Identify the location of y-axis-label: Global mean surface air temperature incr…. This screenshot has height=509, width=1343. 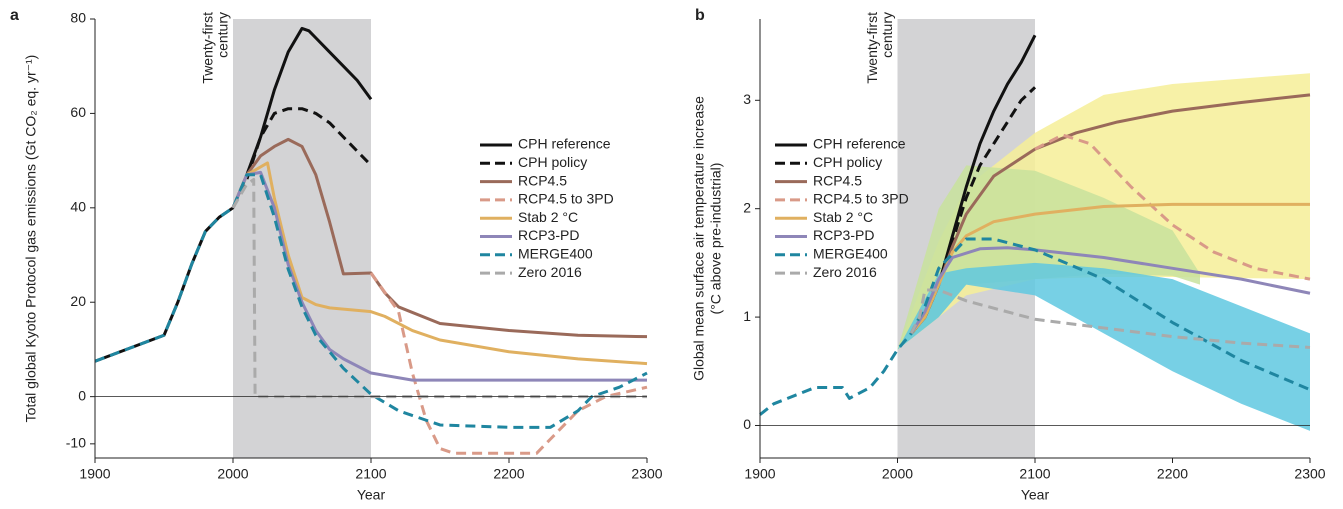
(699, 238).